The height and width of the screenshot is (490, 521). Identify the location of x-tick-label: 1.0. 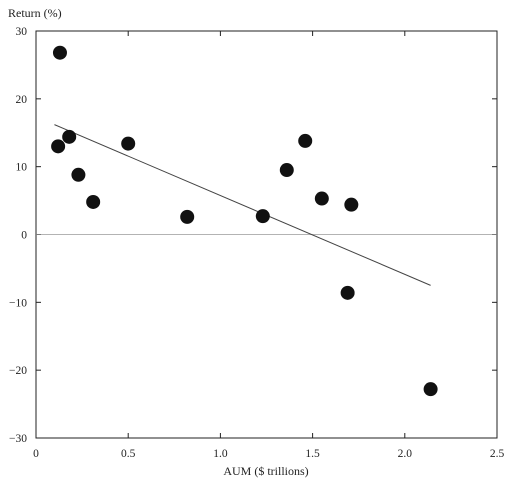
(220, 454).